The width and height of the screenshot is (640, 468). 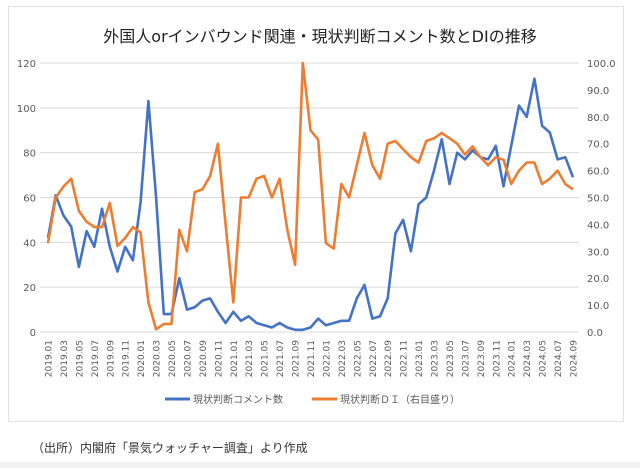 I want to click on y-right-tick-label: 60.0, so click(x=598, y=172).